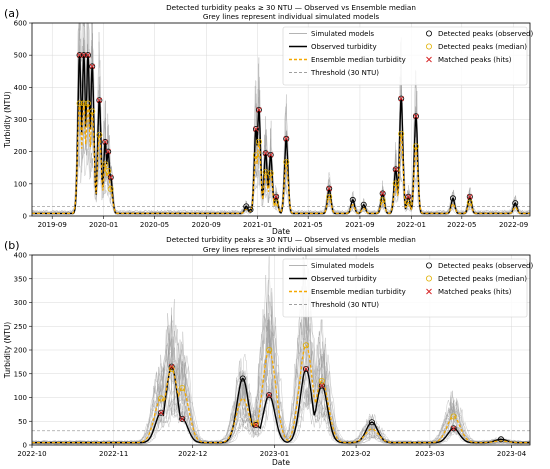  Describe the element at coordinates (513, 225) in the screenshot. I see `x-tick-label: 2022-09` at that location.